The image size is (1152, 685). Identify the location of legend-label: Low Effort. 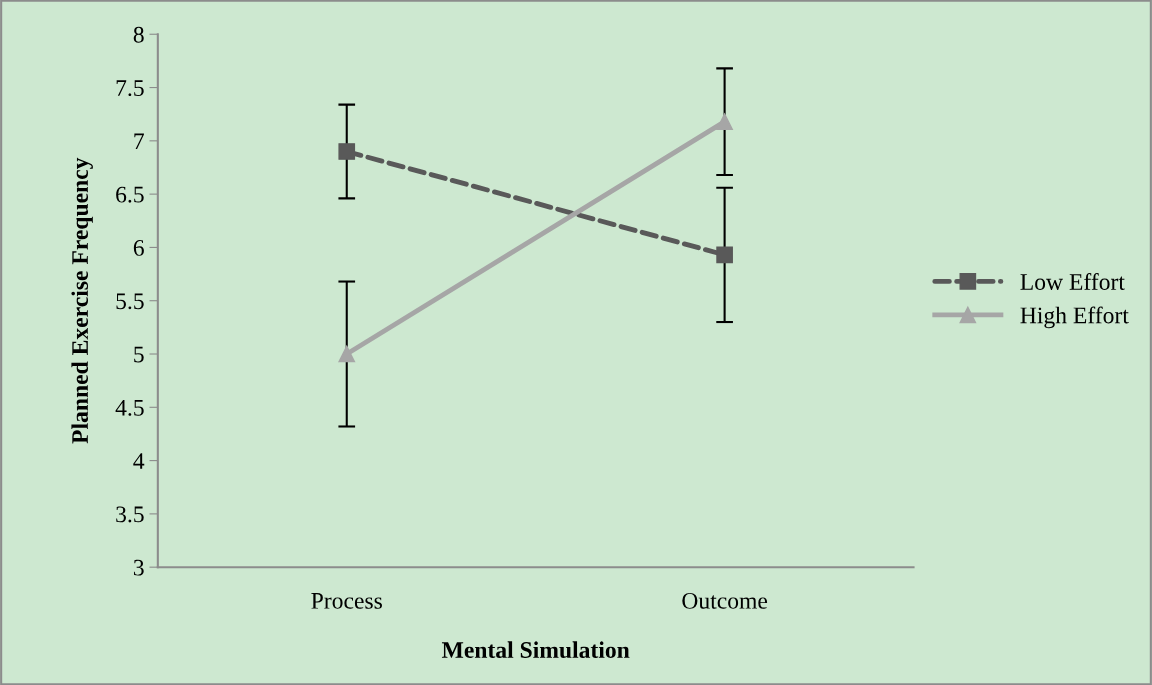
(1072, 281).